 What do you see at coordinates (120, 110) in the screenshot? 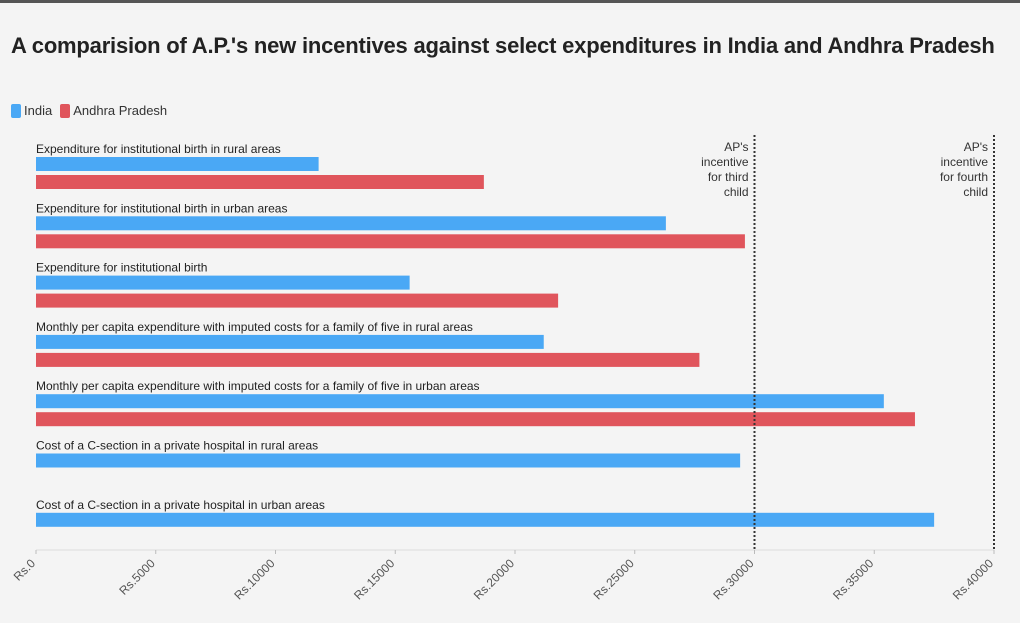
I see `legend-label-andhra-pradesh: Andhra Pradesh` at bounding box center [120, 110].